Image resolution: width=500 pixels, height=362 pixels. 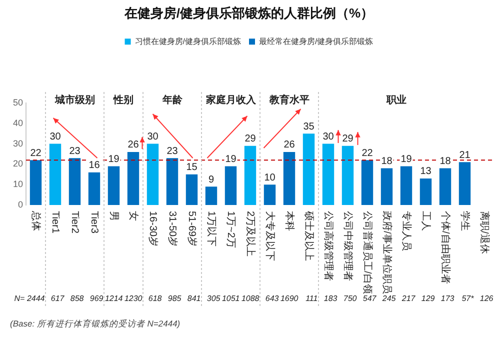 What do you see at coordinates (348, 246) in the screenshot?
I see `x-tick-label: 公司中级管理者` at bounding box center [348, 246].